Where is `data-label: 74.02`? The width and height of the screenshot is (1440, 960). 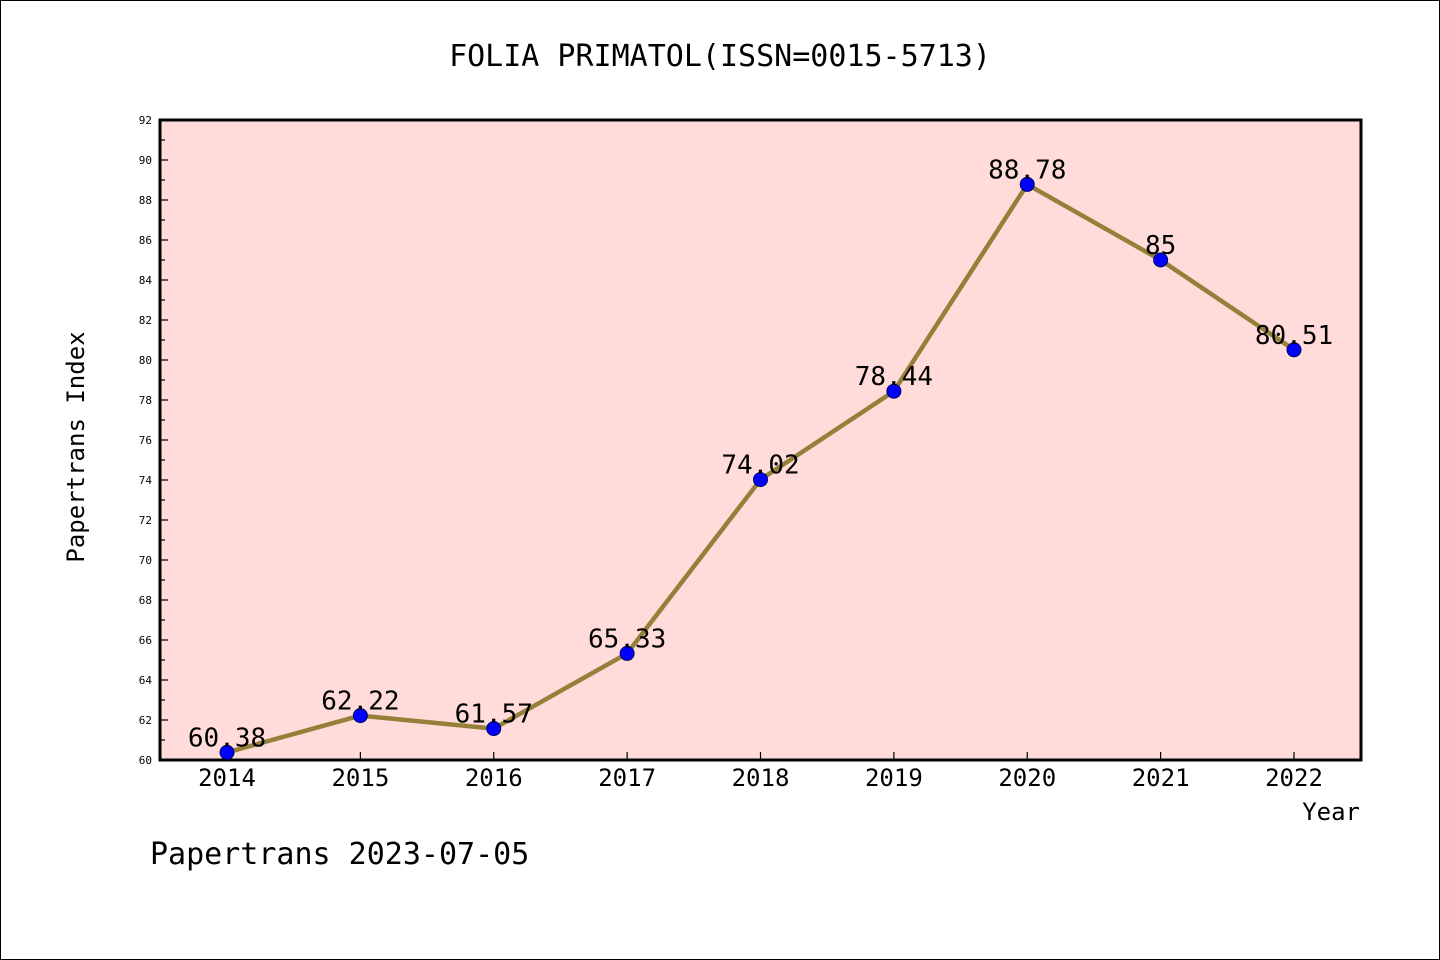 data-label: 74.02 is located at coordinates (760, 466).